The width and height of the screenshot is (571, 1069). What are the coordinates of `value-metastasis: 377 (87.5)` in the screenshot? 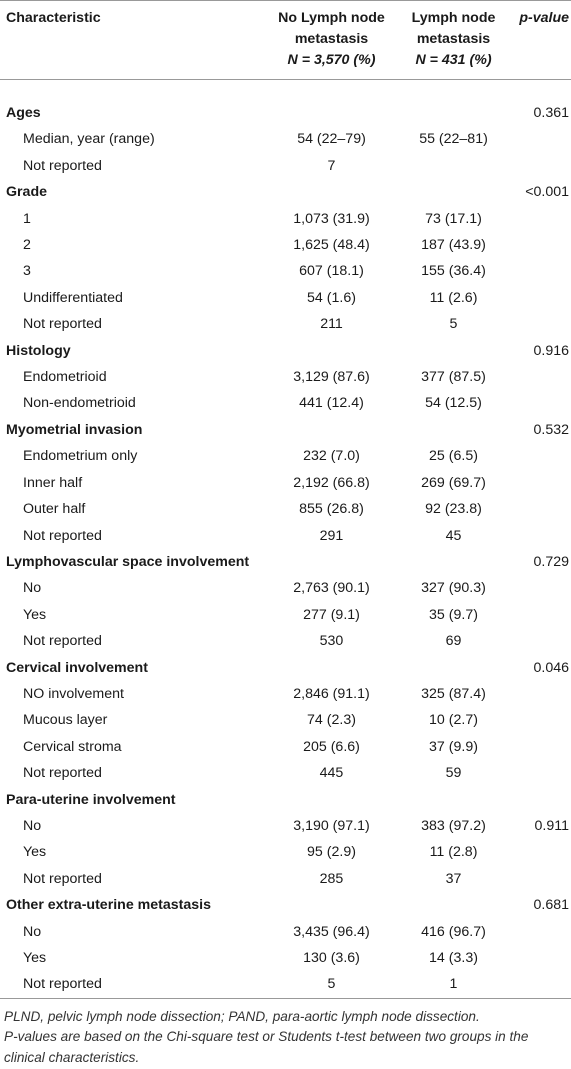 It's located at (453, 377).